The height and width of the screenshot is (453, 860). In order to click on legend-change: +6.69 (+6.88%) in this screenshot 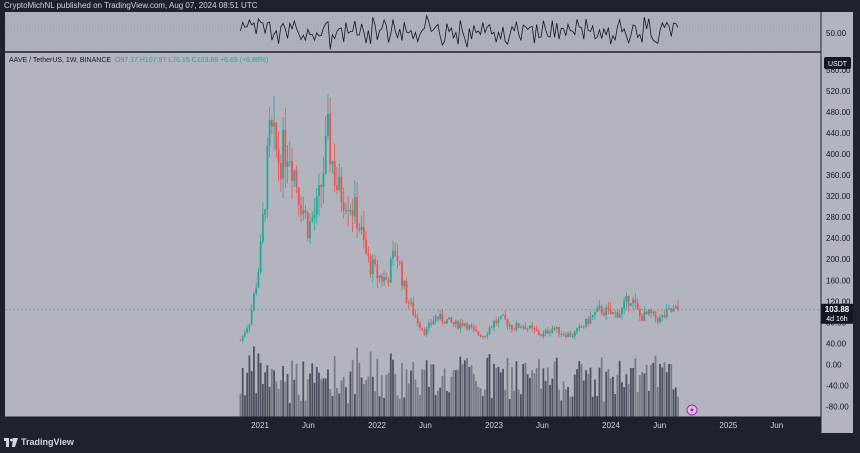, I will do `click(244, 60)`.